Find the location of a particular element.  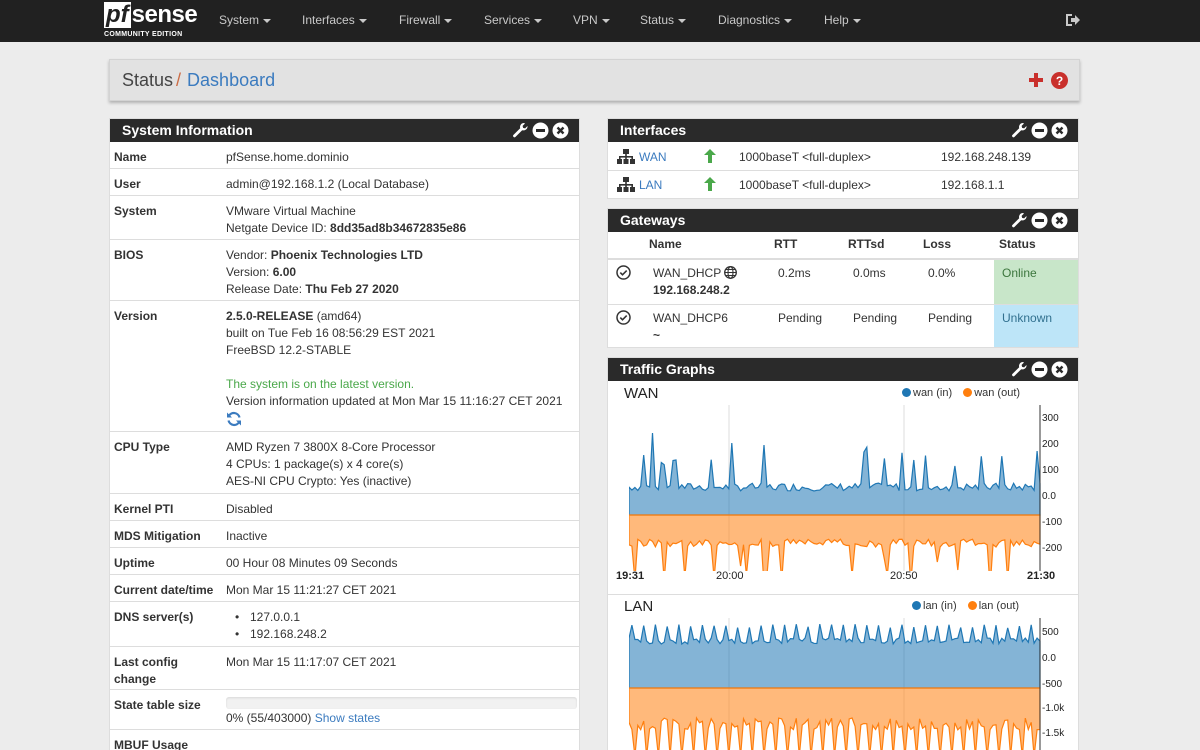

globe-icon is located at coordinates (731, 272).